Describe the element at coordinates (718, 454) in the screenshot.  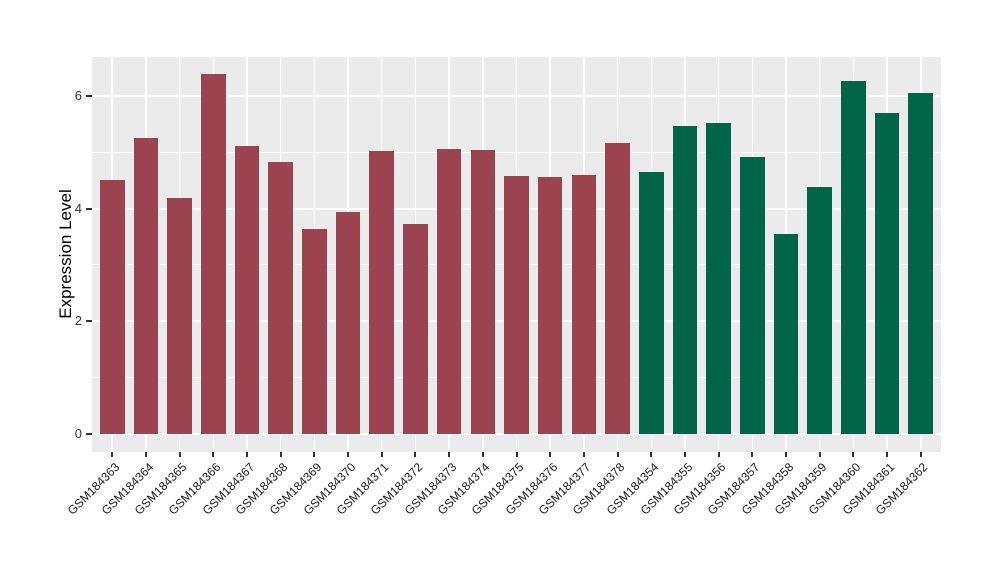
I see `x-tick-mark-GSM184356` at that location.